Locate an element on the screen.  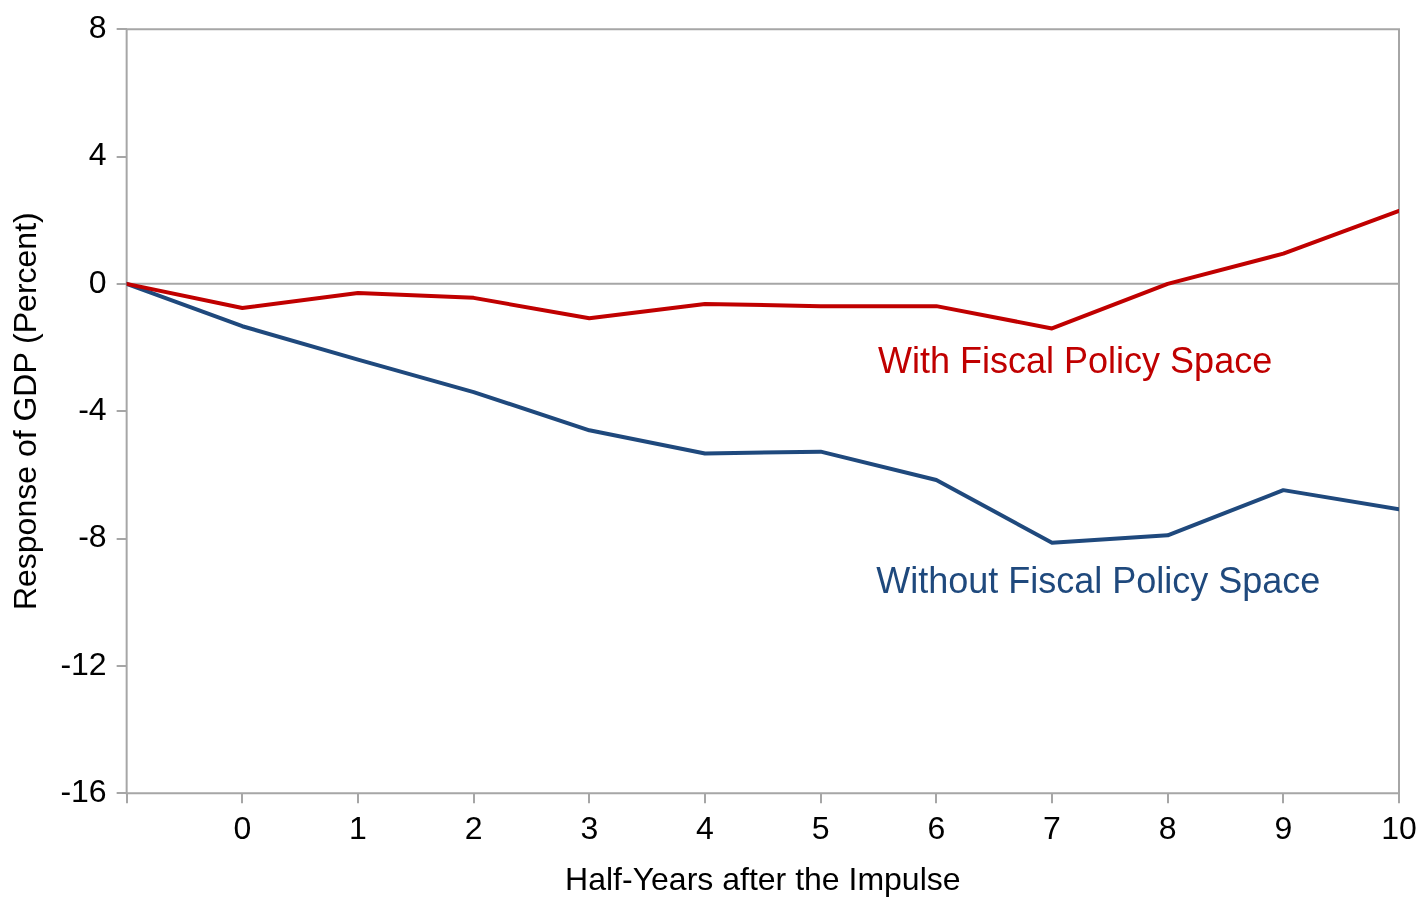
x-tick-label: 5 is located at coordinates (820, 828).